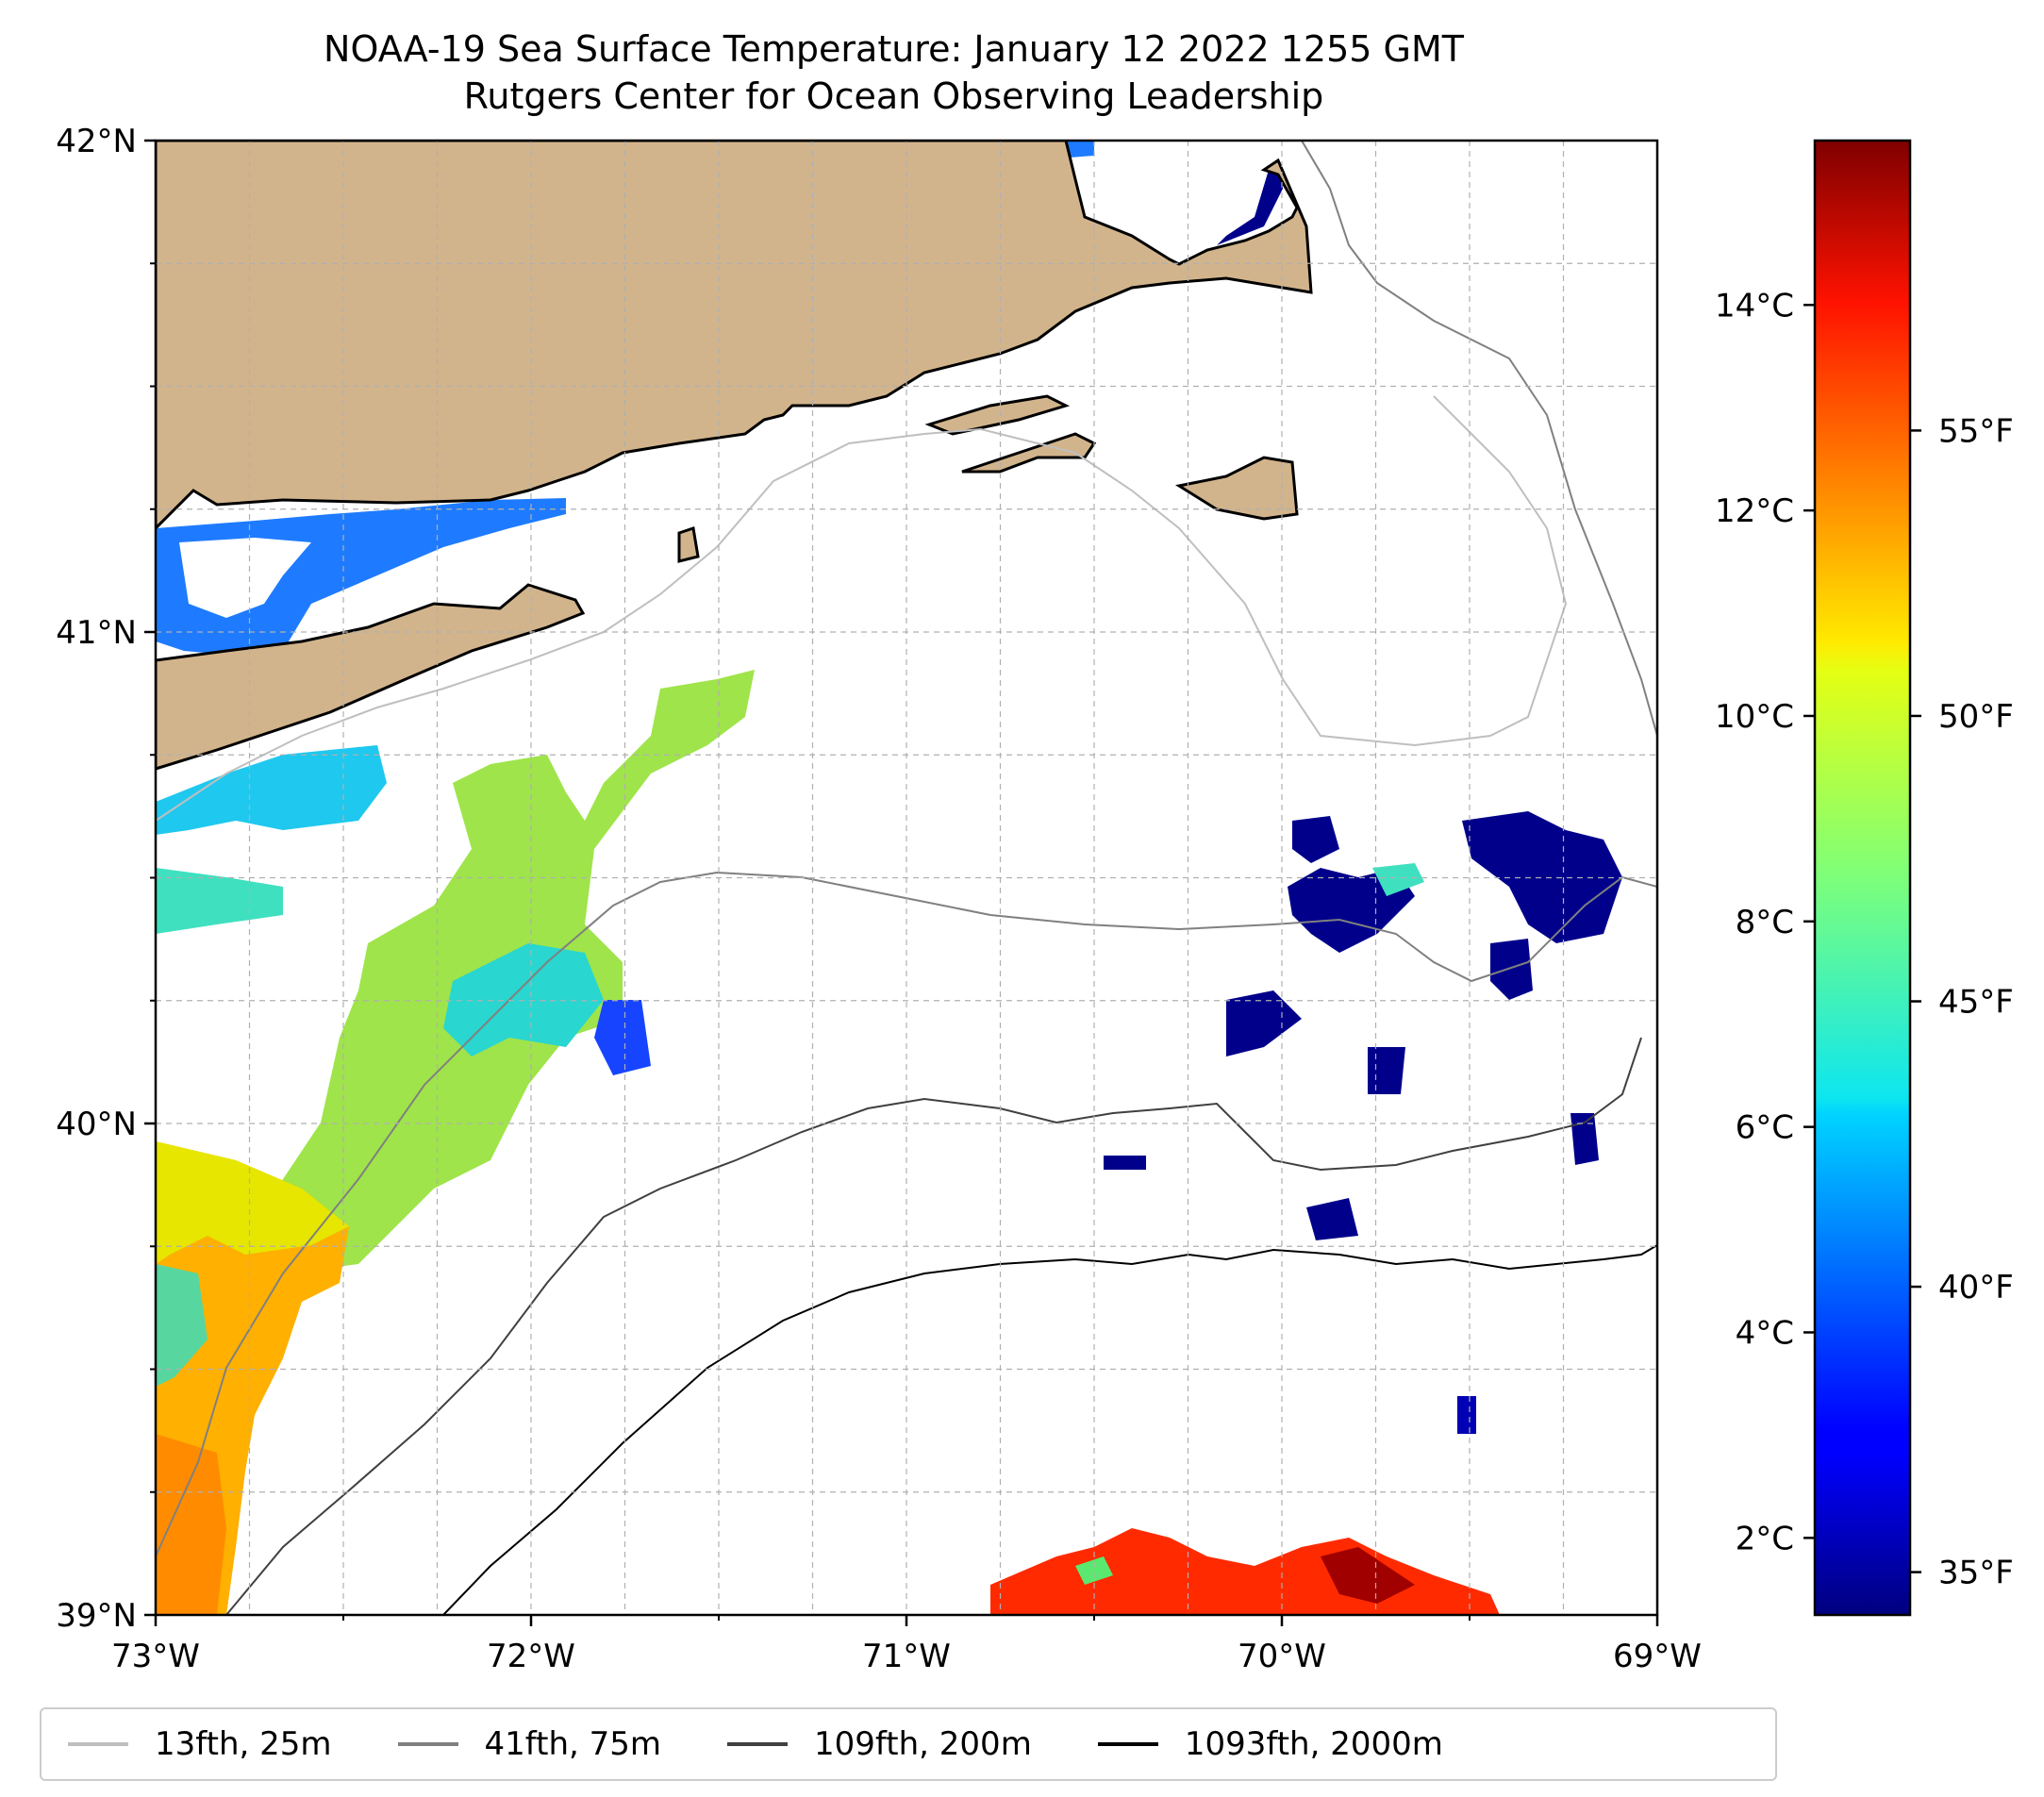 The width and height of the screenshot is (2044, 1797). Describe the element at coordinates (531, 1656) in the screenshot. I see `x-tick-label: 72°W` at that location.